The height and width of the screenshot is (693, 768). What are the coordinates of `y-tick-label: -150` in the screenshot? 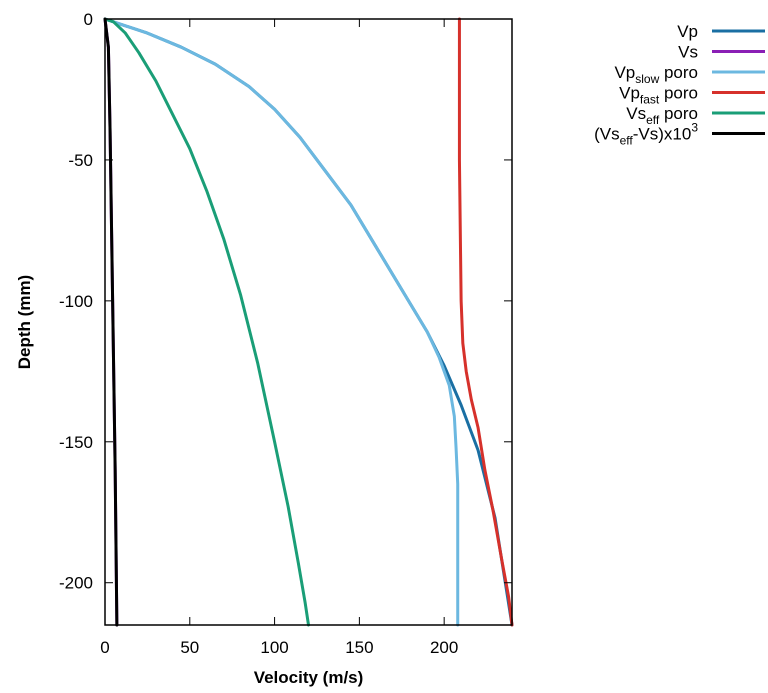 It's located at (76, 442).